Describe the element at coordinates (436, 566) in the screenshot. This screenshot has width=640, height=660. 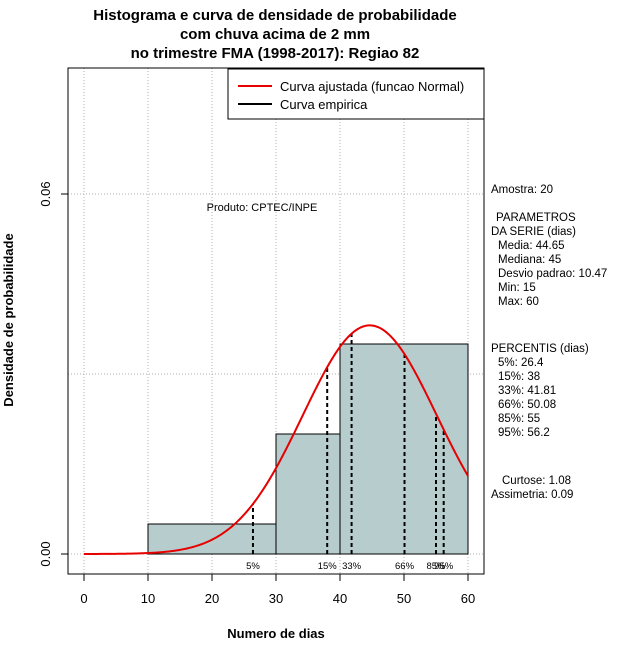
I see `percentile-label: 85%` at that location.